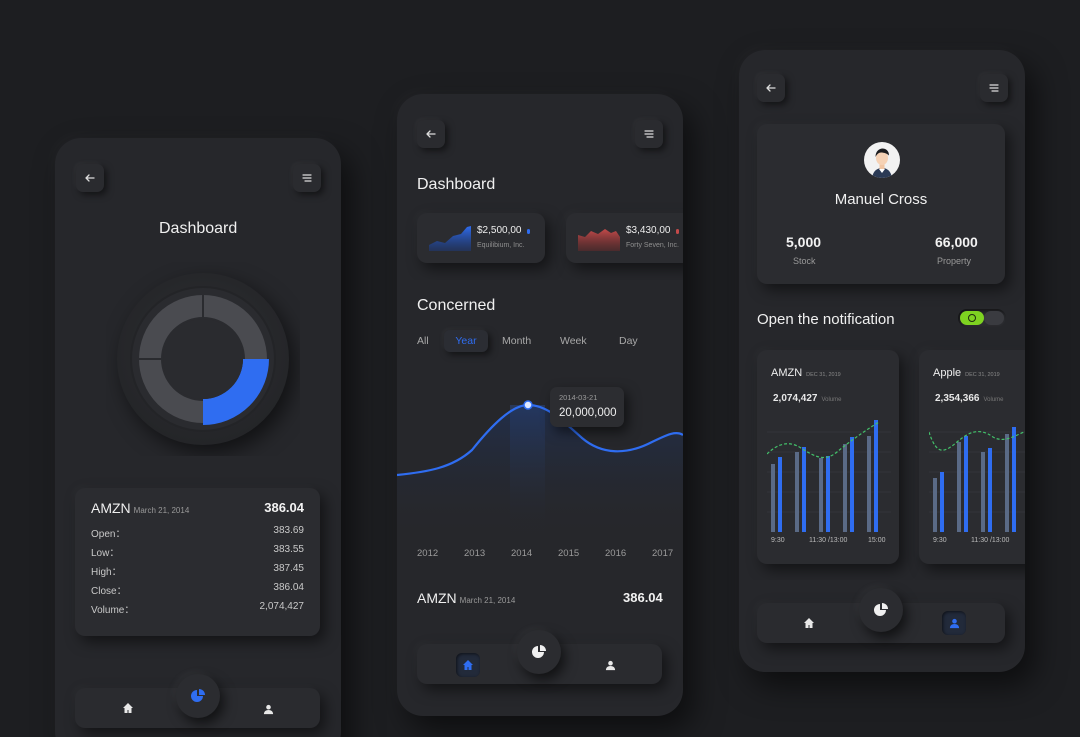 This screenshot has height=737, width=1080. Describe the element at coordinates (578, 397) in the screenshot. I see `tooltip-date: 2014-03-21` at that location.